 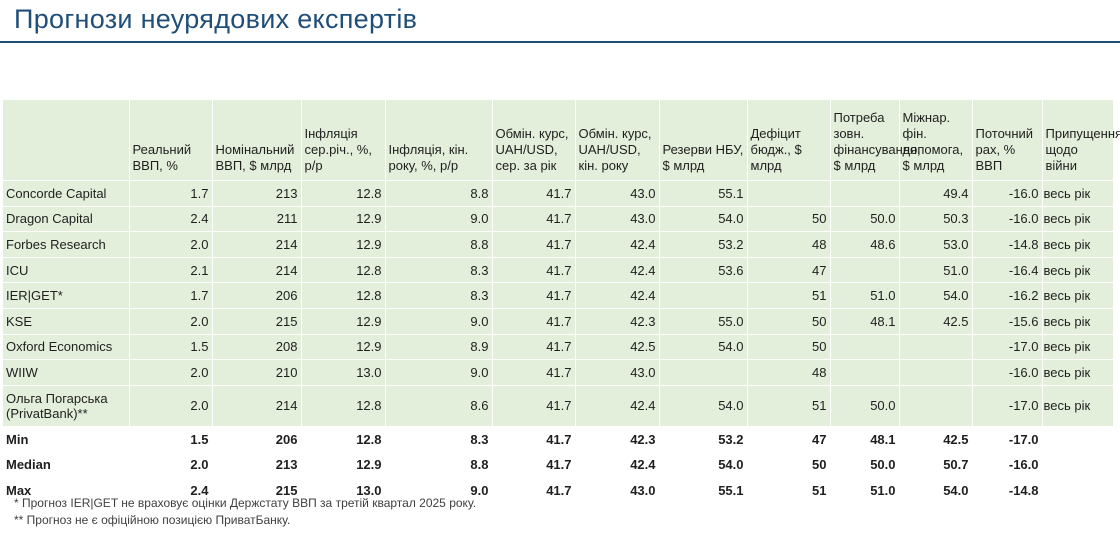 I want to click on column-header: Припущення щодо війни, so click(x=1081, y=140).